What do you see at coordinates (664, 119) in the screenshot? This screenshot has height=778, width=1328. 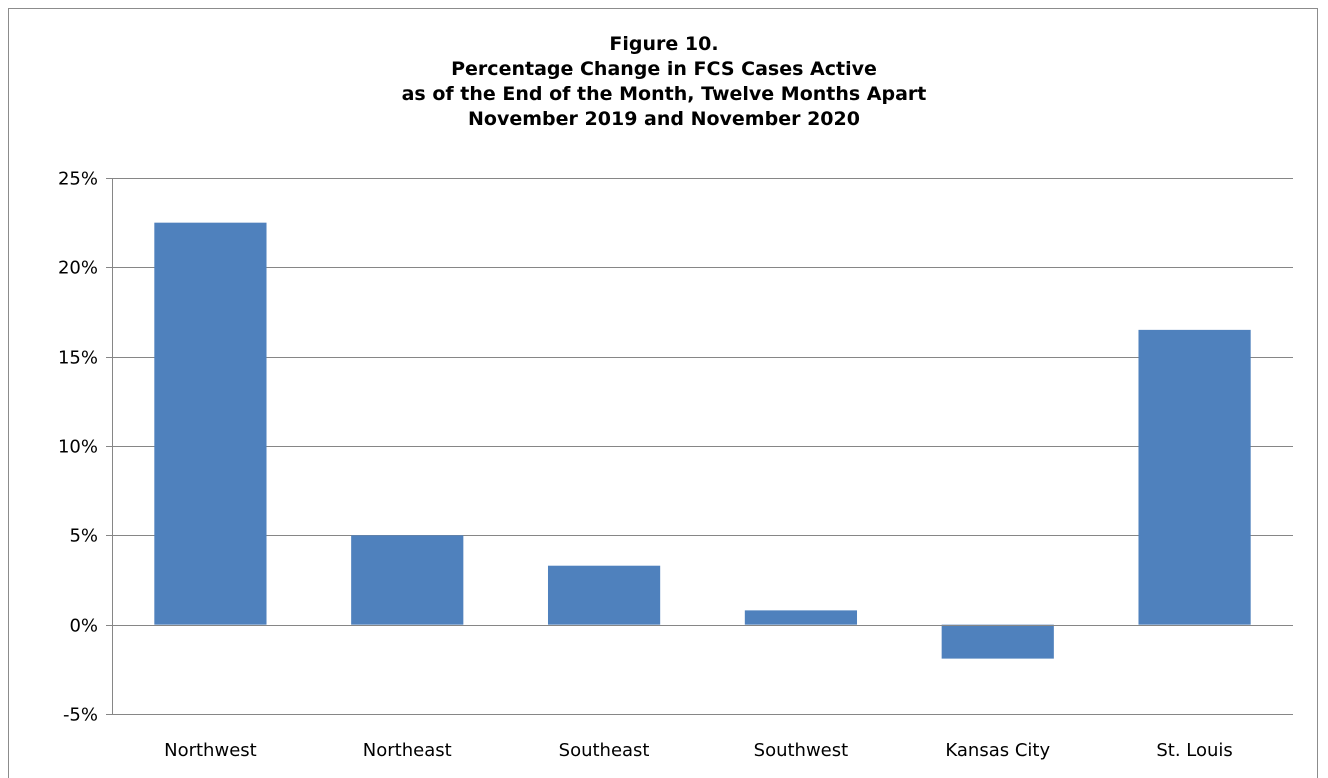 I see `title-line-4: November 2019 and November 2020` at bounding box center [664, 119].